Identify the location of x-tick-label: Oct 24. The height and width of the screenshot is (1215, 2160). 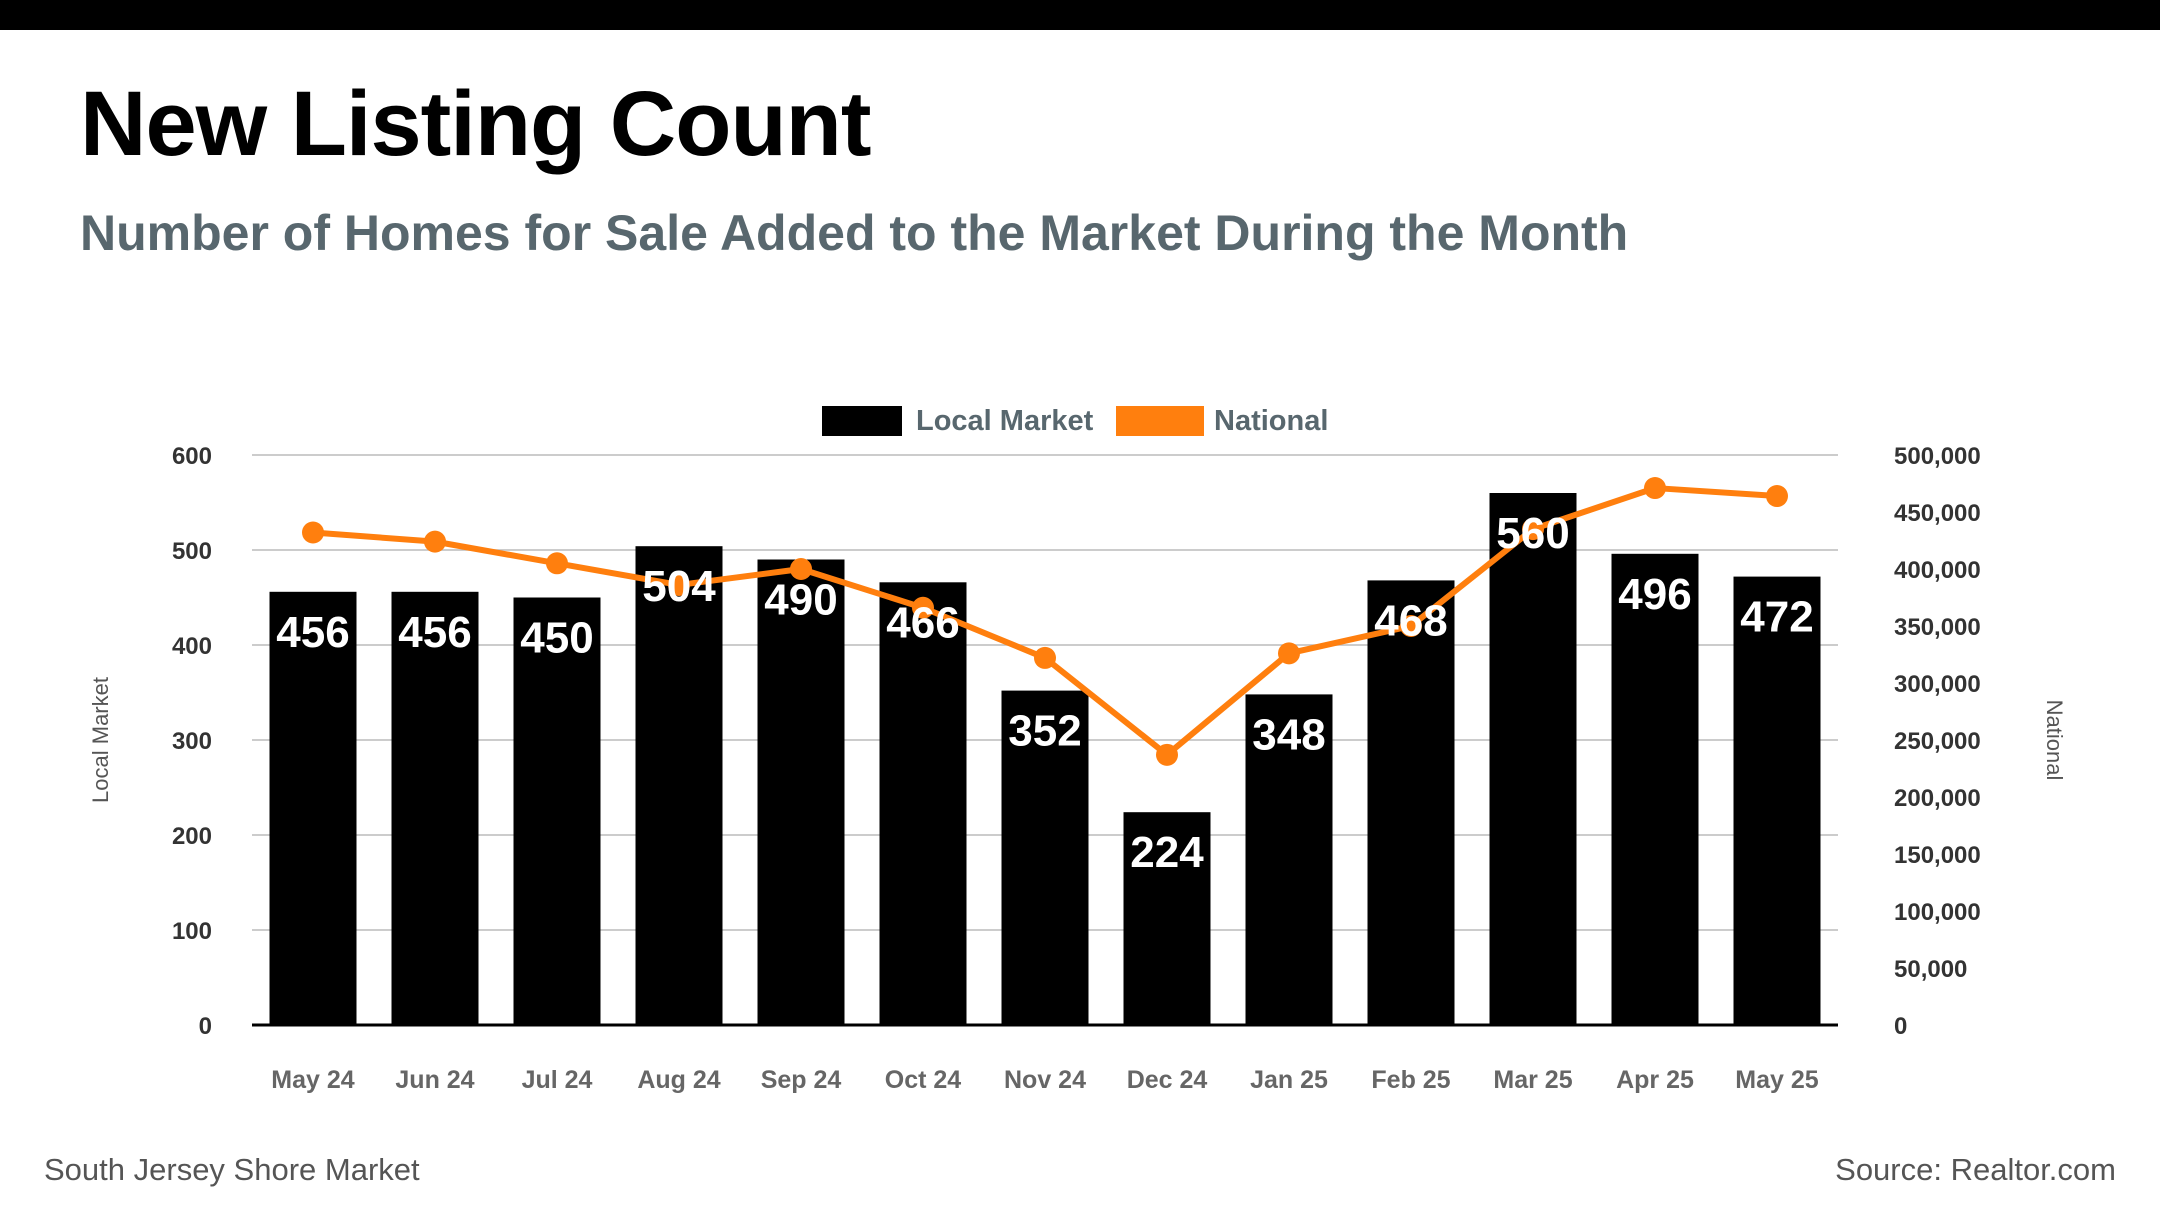
(923, 1080).